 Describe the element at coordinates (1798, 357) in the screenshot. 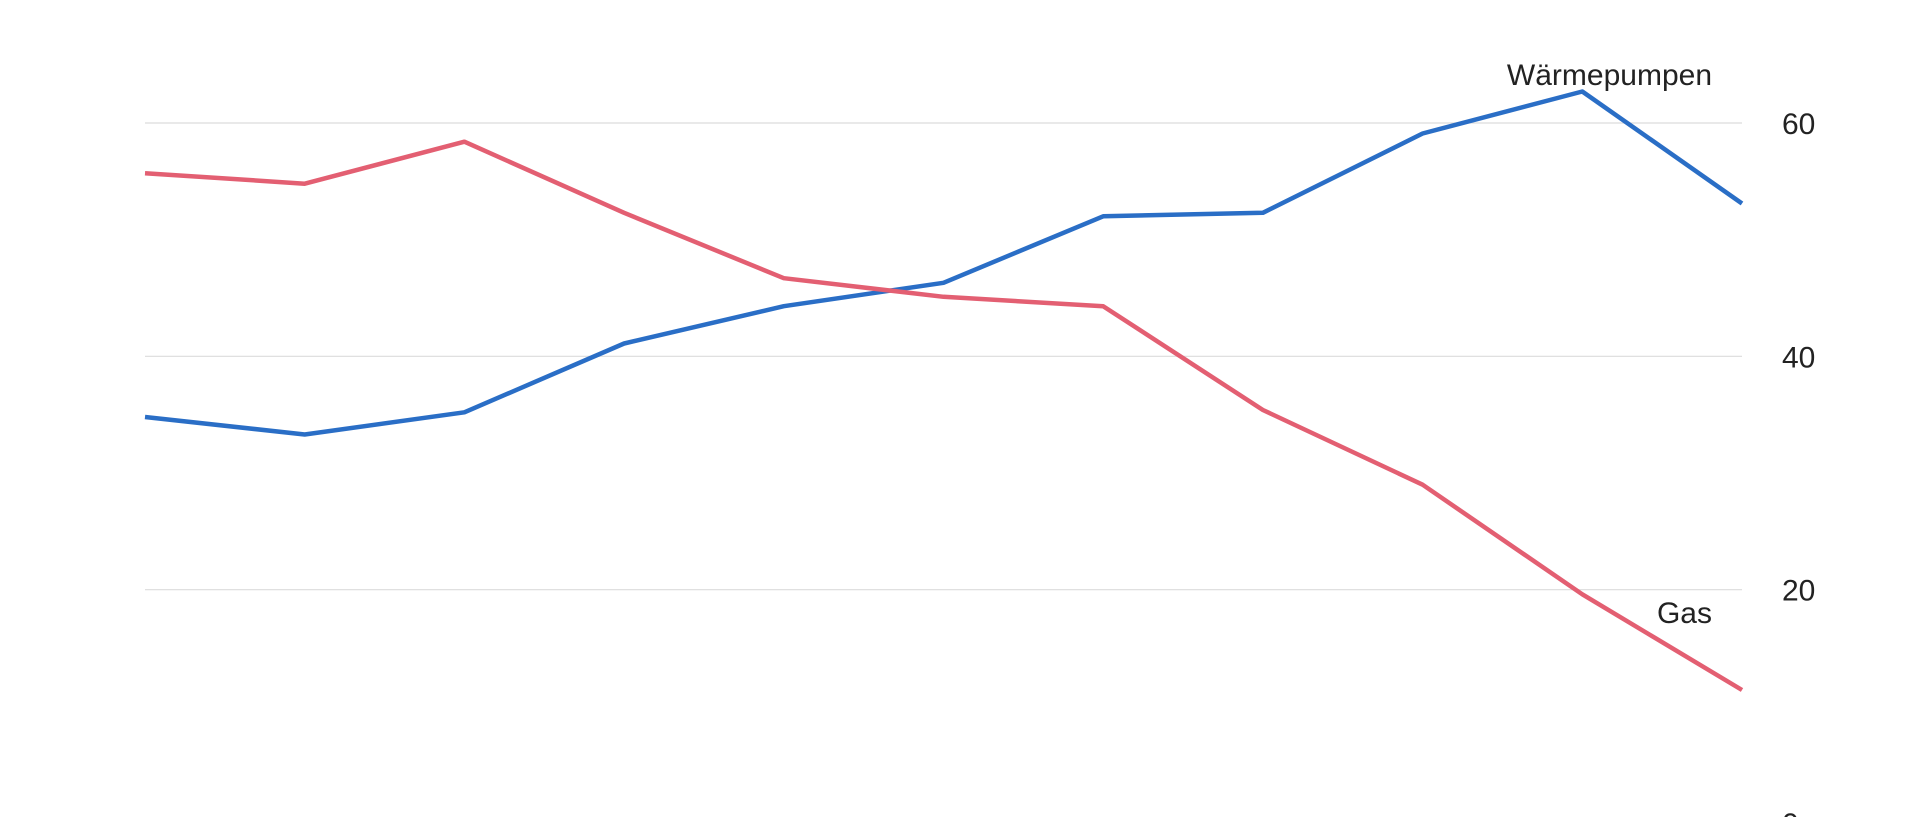

I see `y-tick-label-40: 40` at that location.